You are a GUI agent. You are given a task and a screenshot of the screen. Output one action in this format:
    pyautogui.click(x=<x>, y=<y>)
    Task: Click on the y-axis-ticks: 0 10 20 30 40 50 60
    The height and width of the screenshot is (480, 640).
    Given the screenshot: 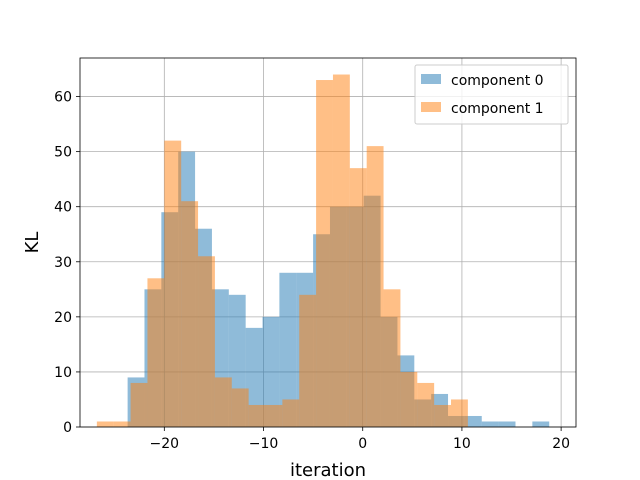 What is the action you would take?
    pyautogui.click(x=67, y=263)
    